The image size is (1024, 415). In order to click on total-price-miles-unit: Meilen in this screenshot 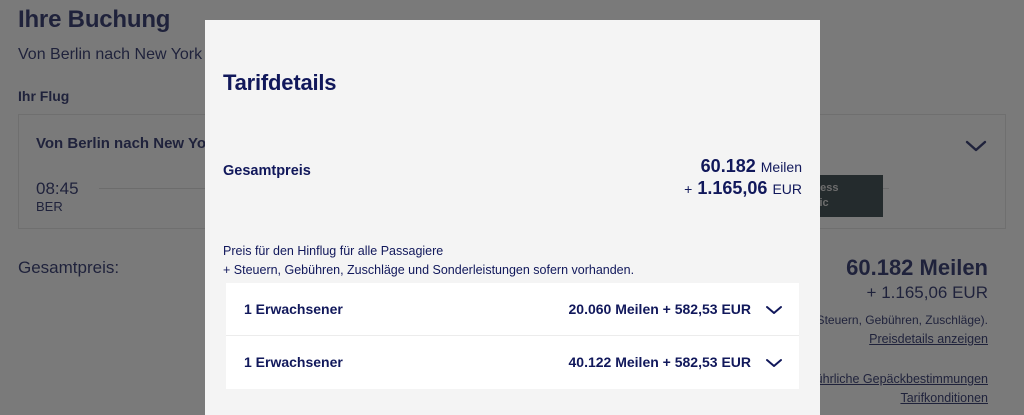, I will do `click(781, 167)`.